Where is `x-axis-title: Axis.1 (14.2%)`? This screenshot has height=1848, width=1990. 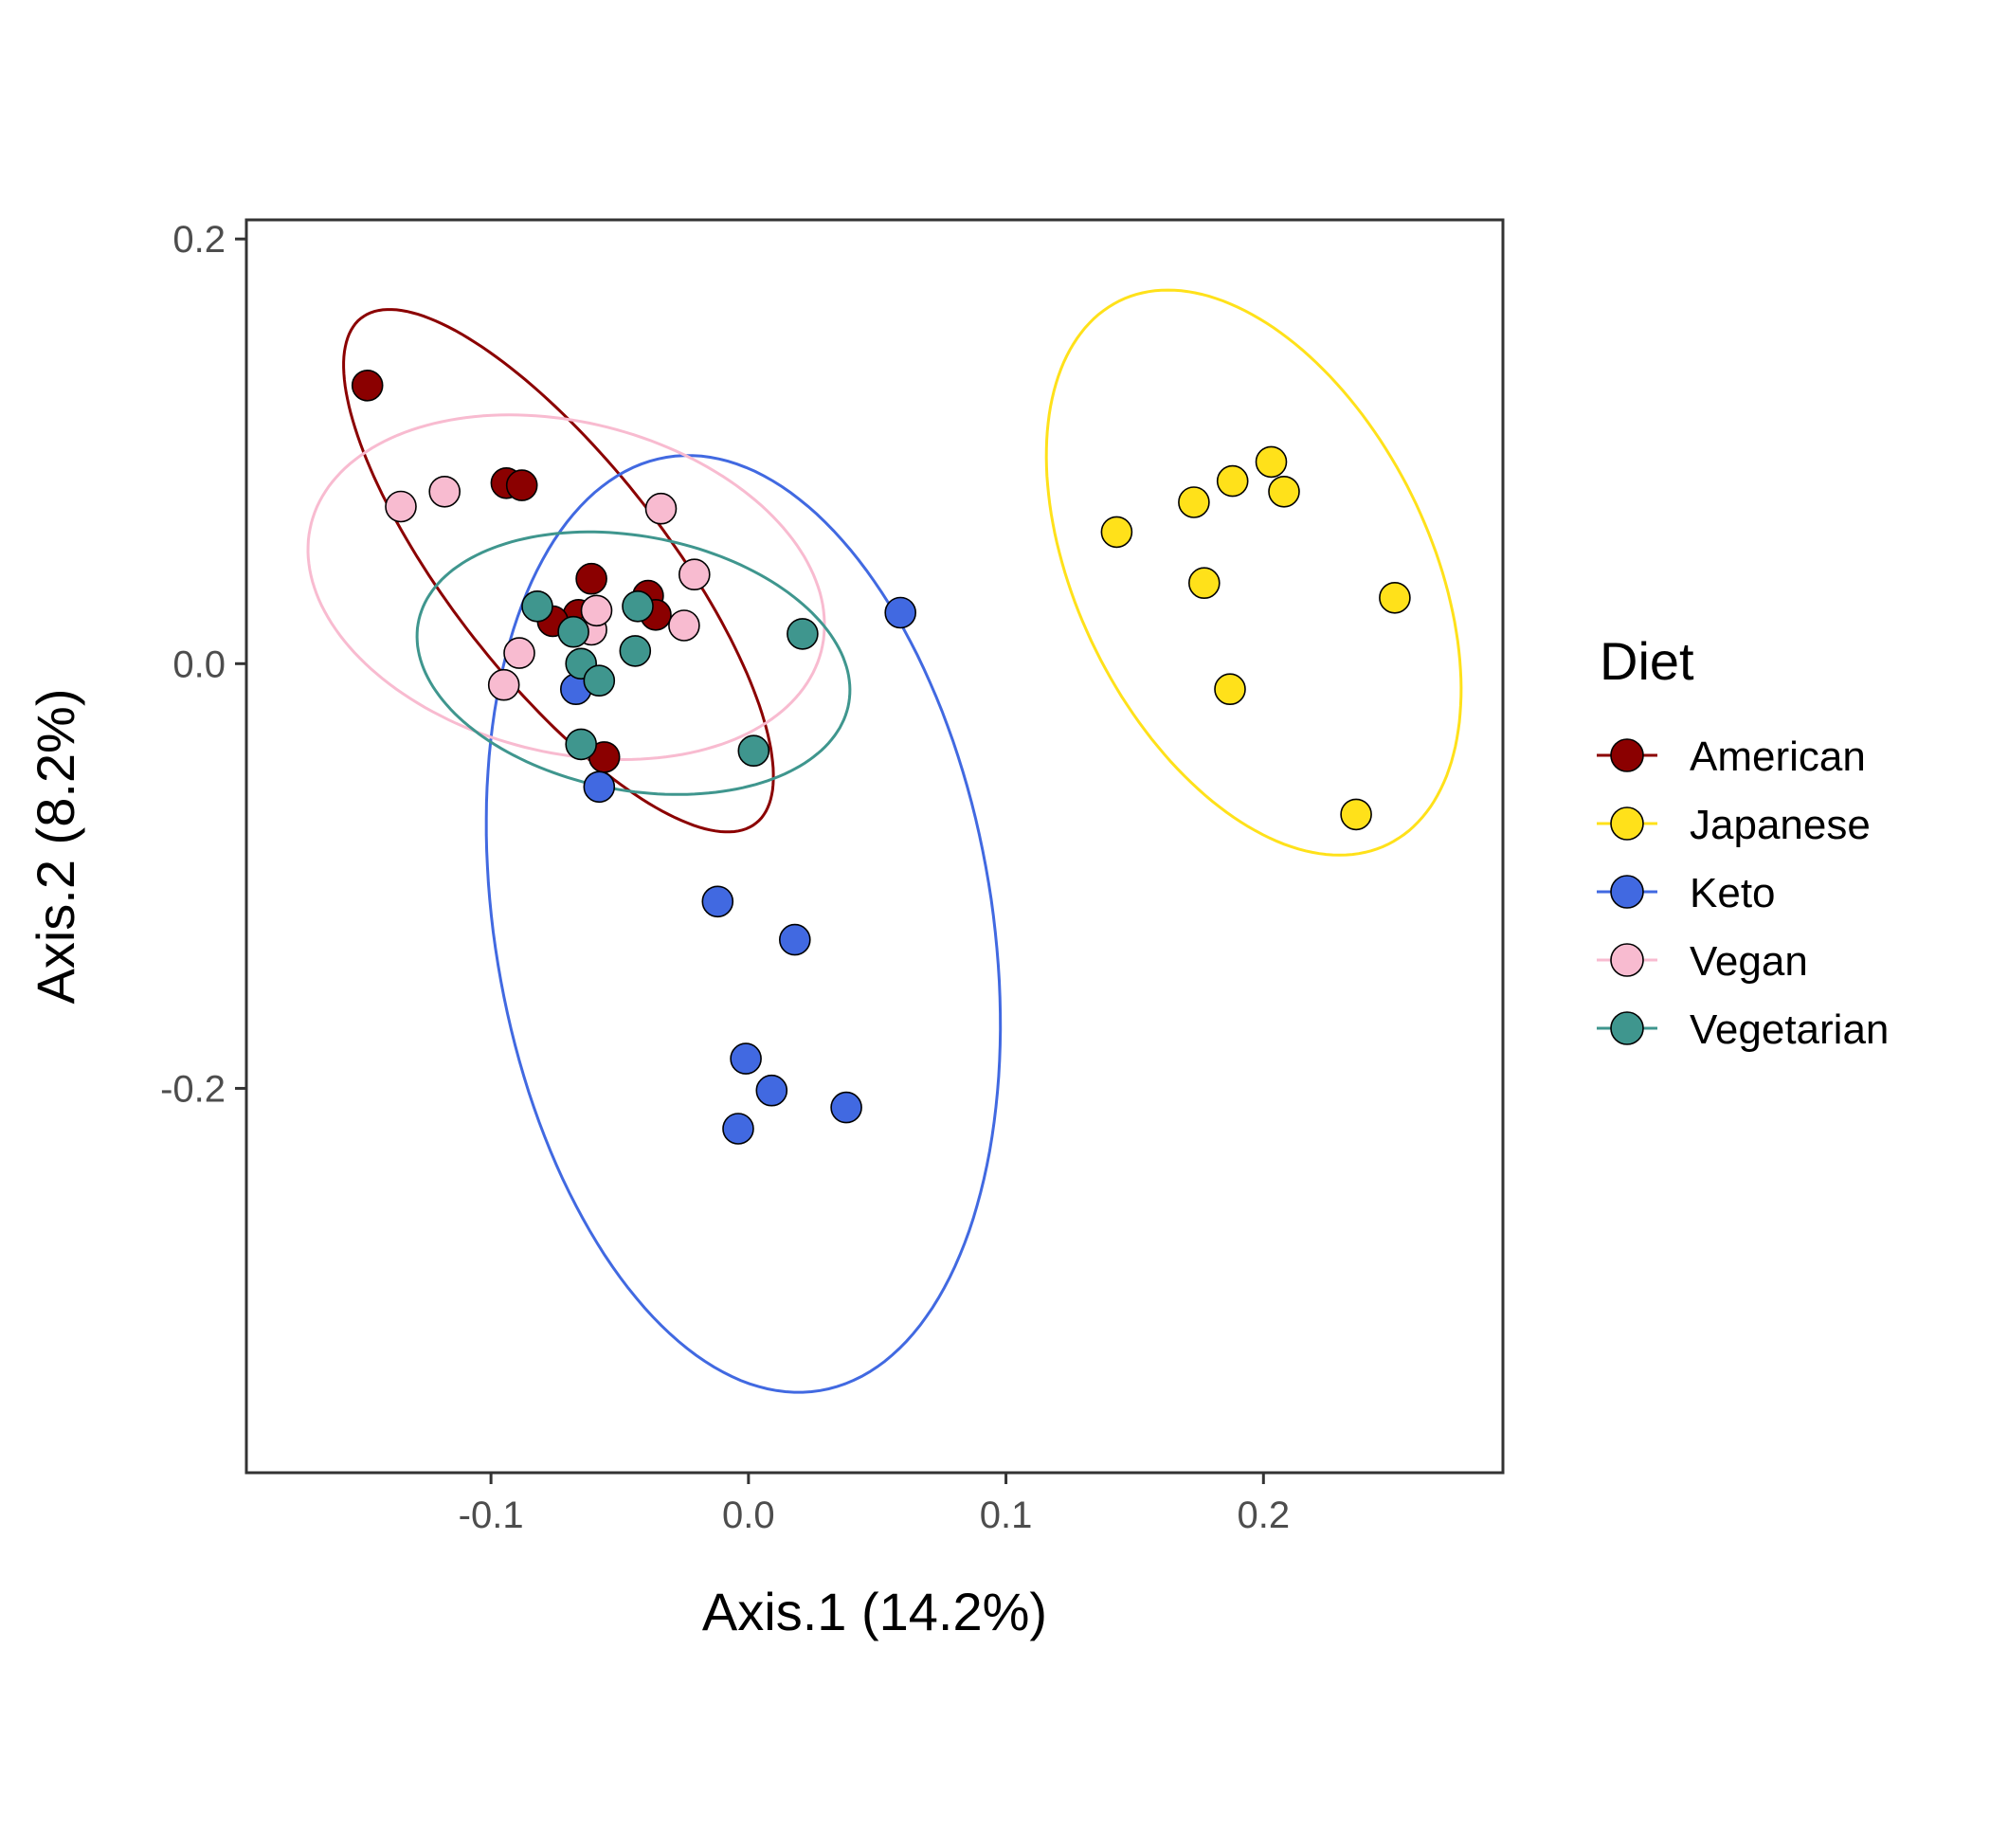 x-axis-title: Axis.1 (14.2%) is located at coordinates (874, 1612).